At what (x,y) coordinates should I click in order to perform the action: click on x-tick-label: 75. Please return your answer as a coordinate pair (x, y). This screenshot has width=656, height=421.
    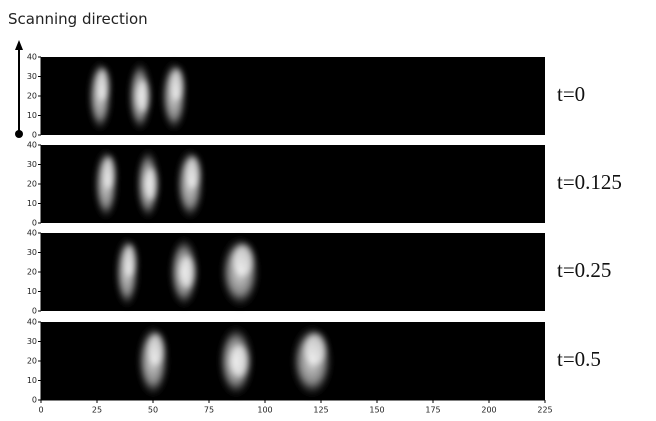
    Looking at the image, I should click on (209, 410).